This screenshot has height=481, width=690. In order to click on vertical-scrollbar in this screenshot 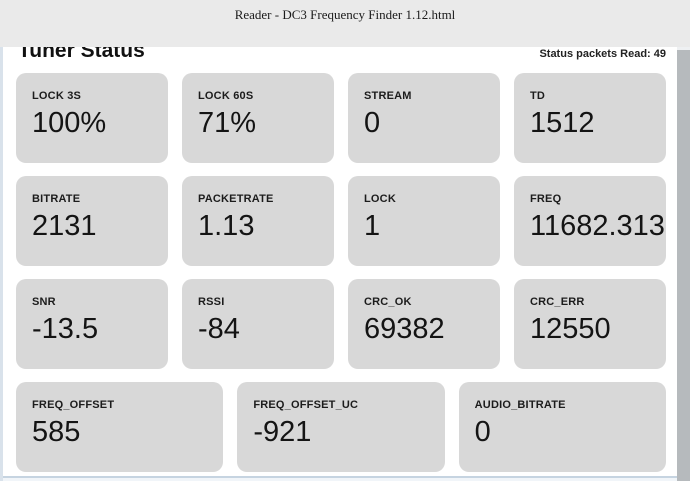, I will do `click(683, 264)`.